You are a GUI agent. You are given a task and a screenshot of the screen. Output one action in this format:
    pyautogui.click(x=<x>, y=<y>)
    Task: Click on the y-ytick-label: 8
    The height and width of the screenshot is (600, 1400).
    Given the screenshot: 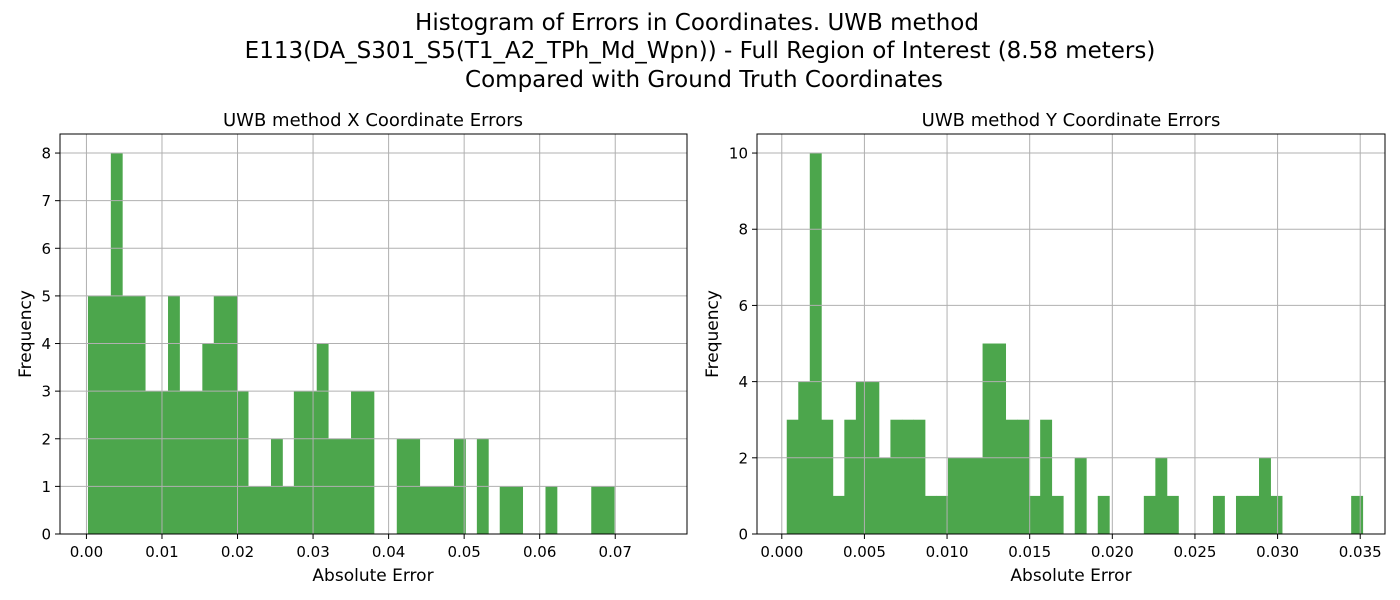 What is the action you would take?
    pyautogui.click(x=743, y=230)
    